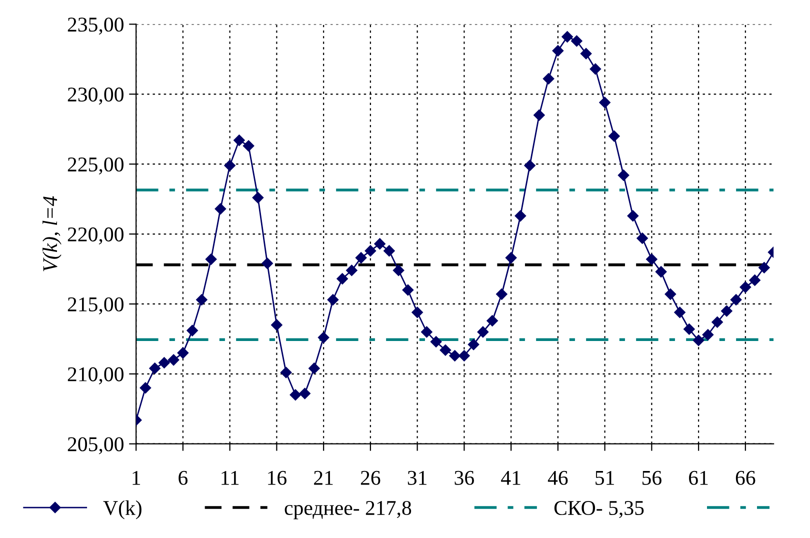 The image size is (810, 538). What do you see at coordinates (96, 26) in the screenshot?
I see `y-tick-label: 235,00` at bounding box center [96, 26].